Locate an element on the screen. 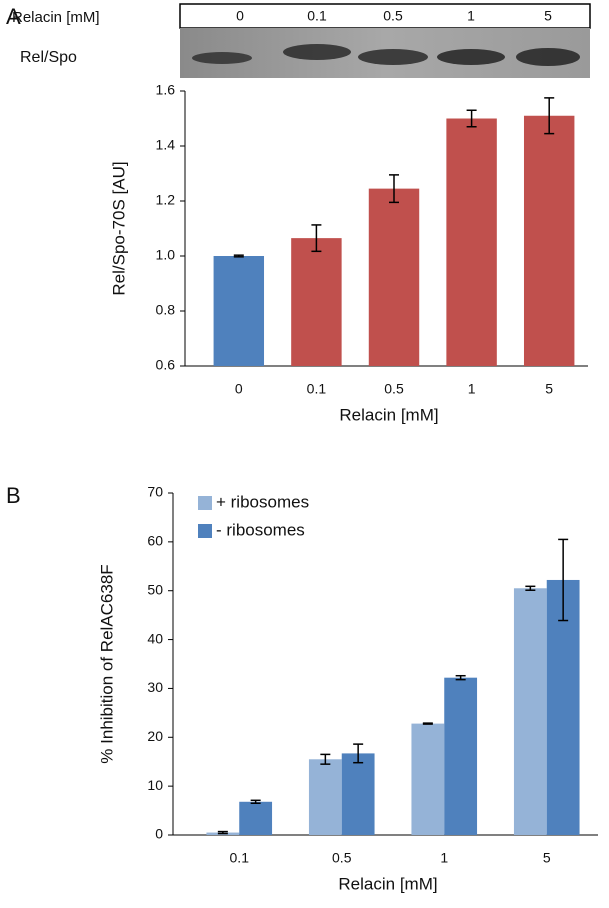 The height and width of the screenshot is (908, 609). y-tick-label: 0 is located at coordinates (159, 834).